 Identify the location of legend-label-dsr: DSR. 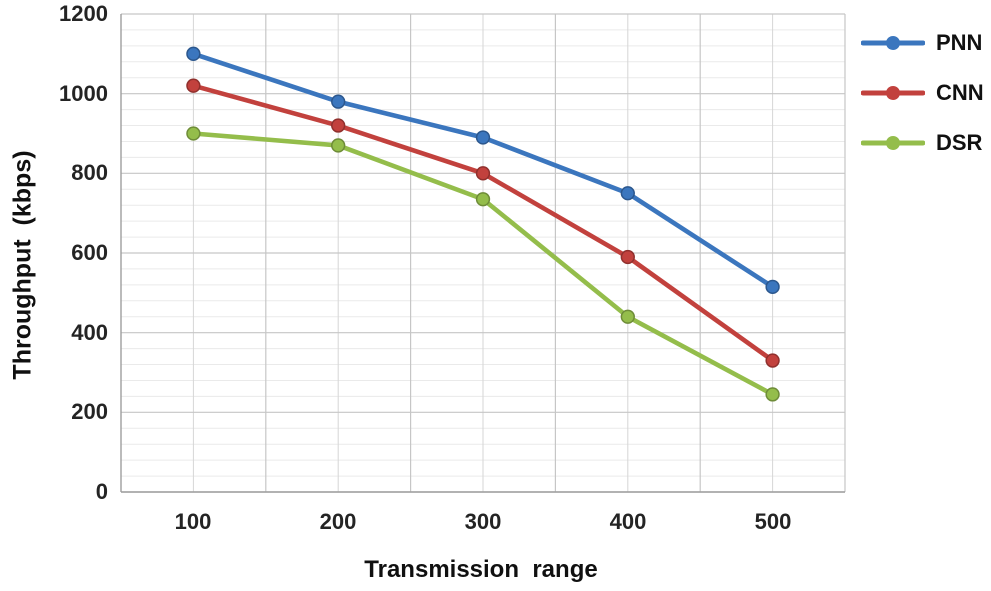
(959, 142).